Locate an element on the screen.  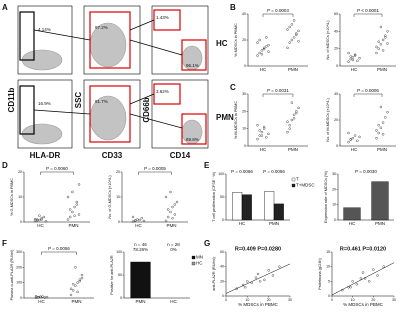
y-axis-label: Proteinuria (g/24h) is located at coordinates (320, 274).